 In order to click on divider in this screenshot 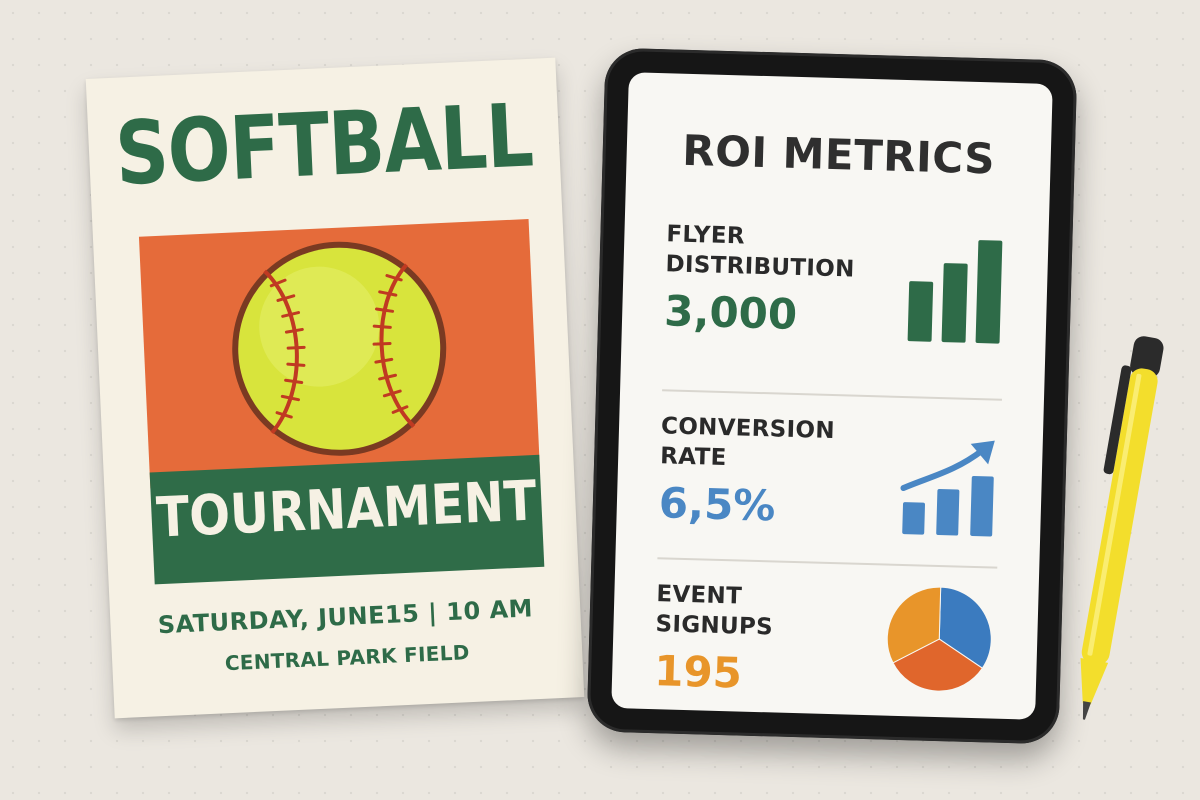, I will do `click(832, 395)`.